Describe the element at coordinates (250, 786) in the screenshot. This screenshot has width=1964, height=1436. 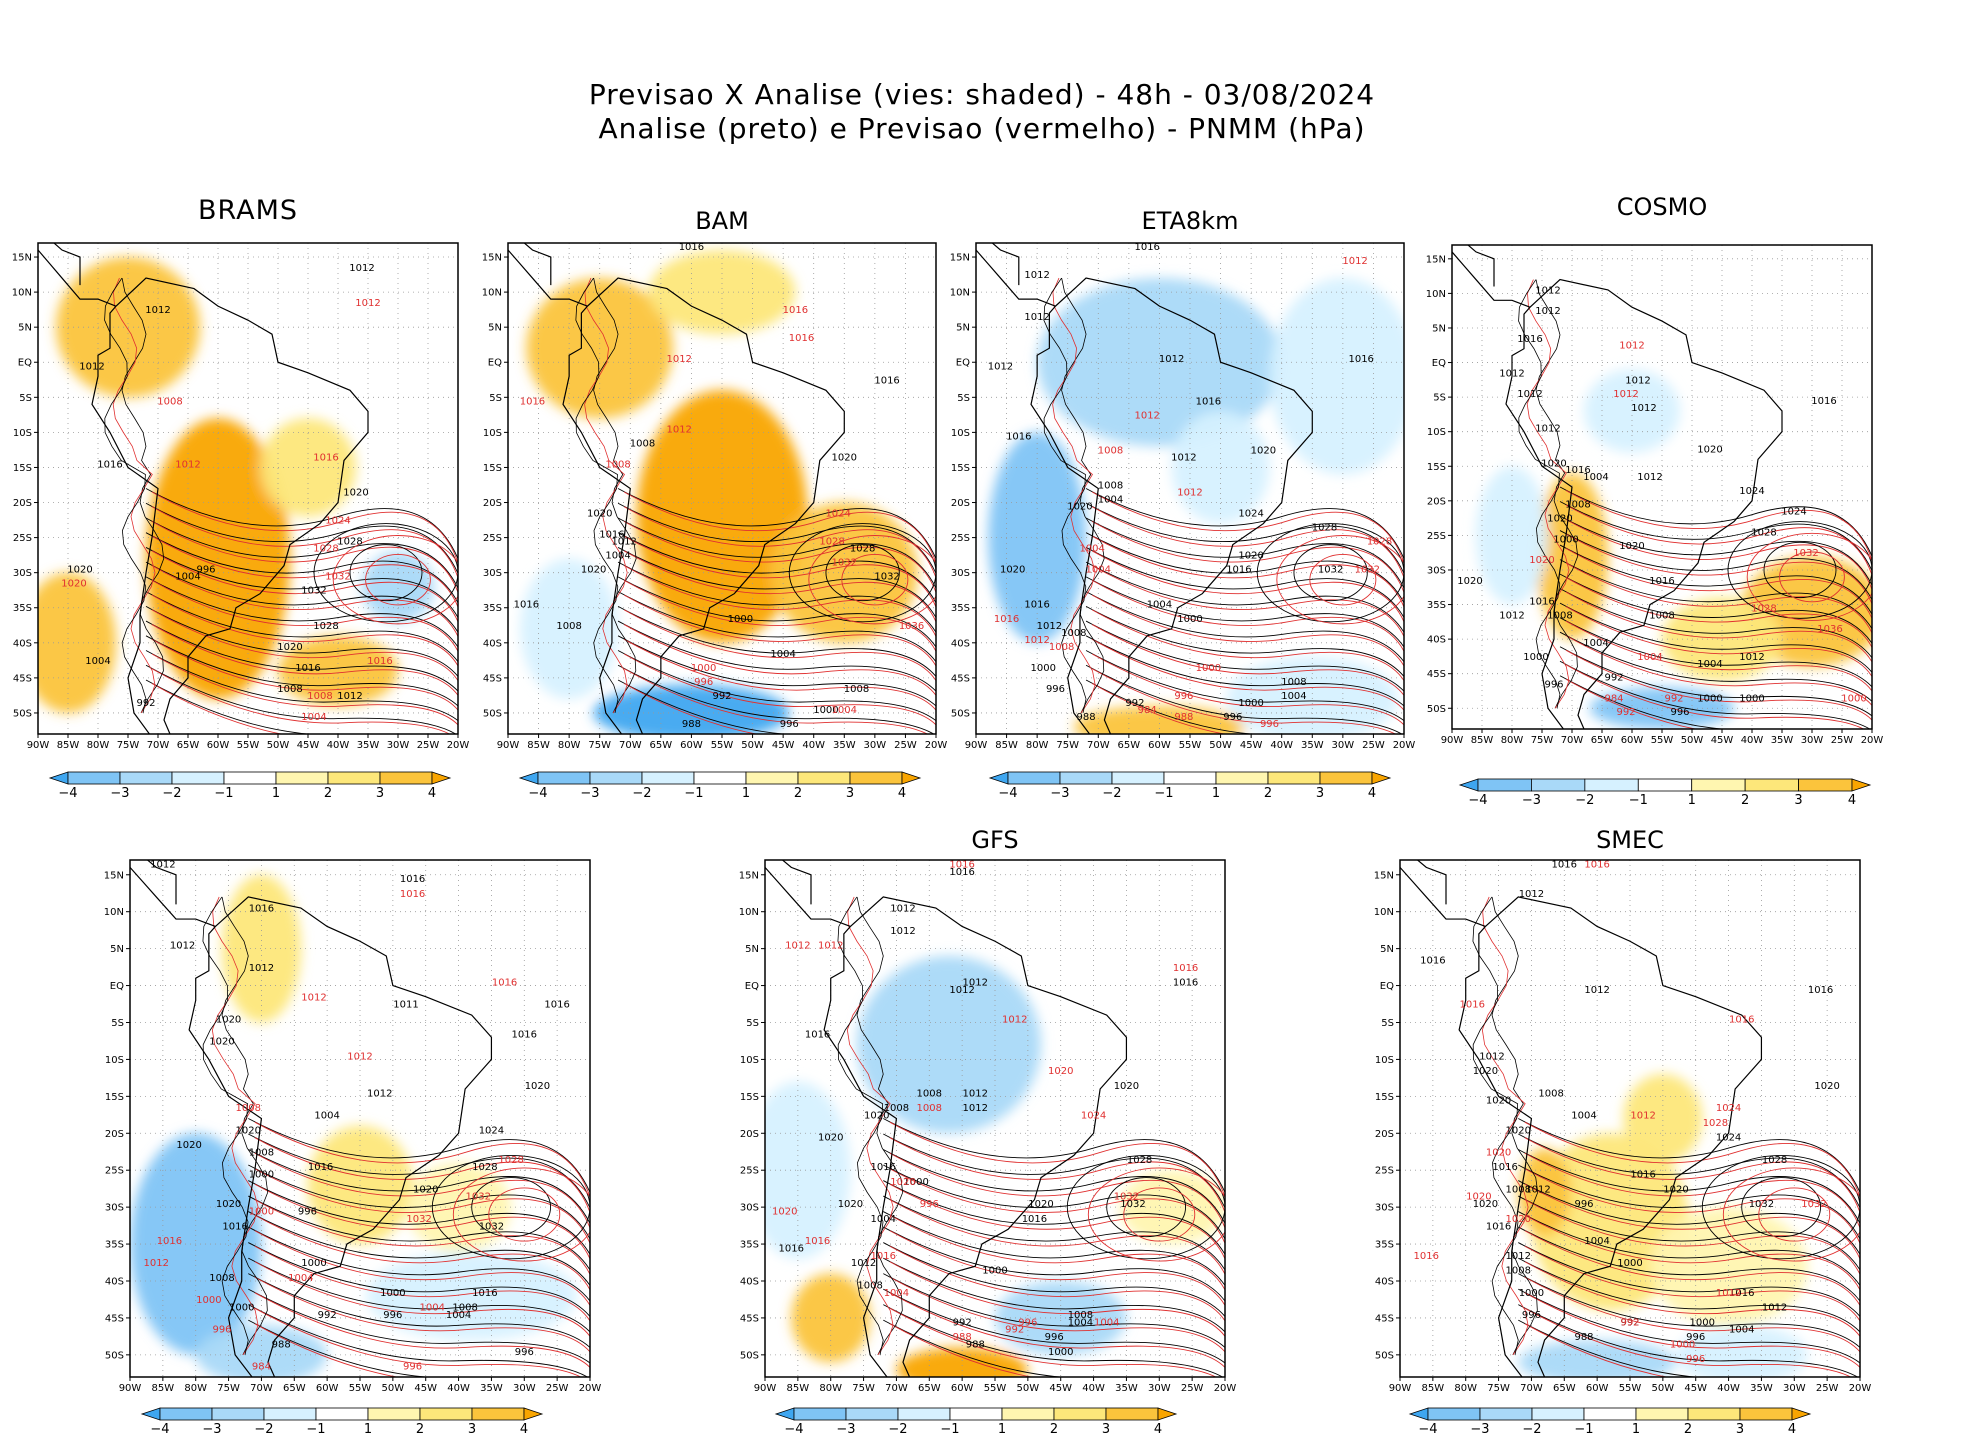
I see `colorbar-brams: −4 −3 −2 −1 1 2 3 4` at that location.